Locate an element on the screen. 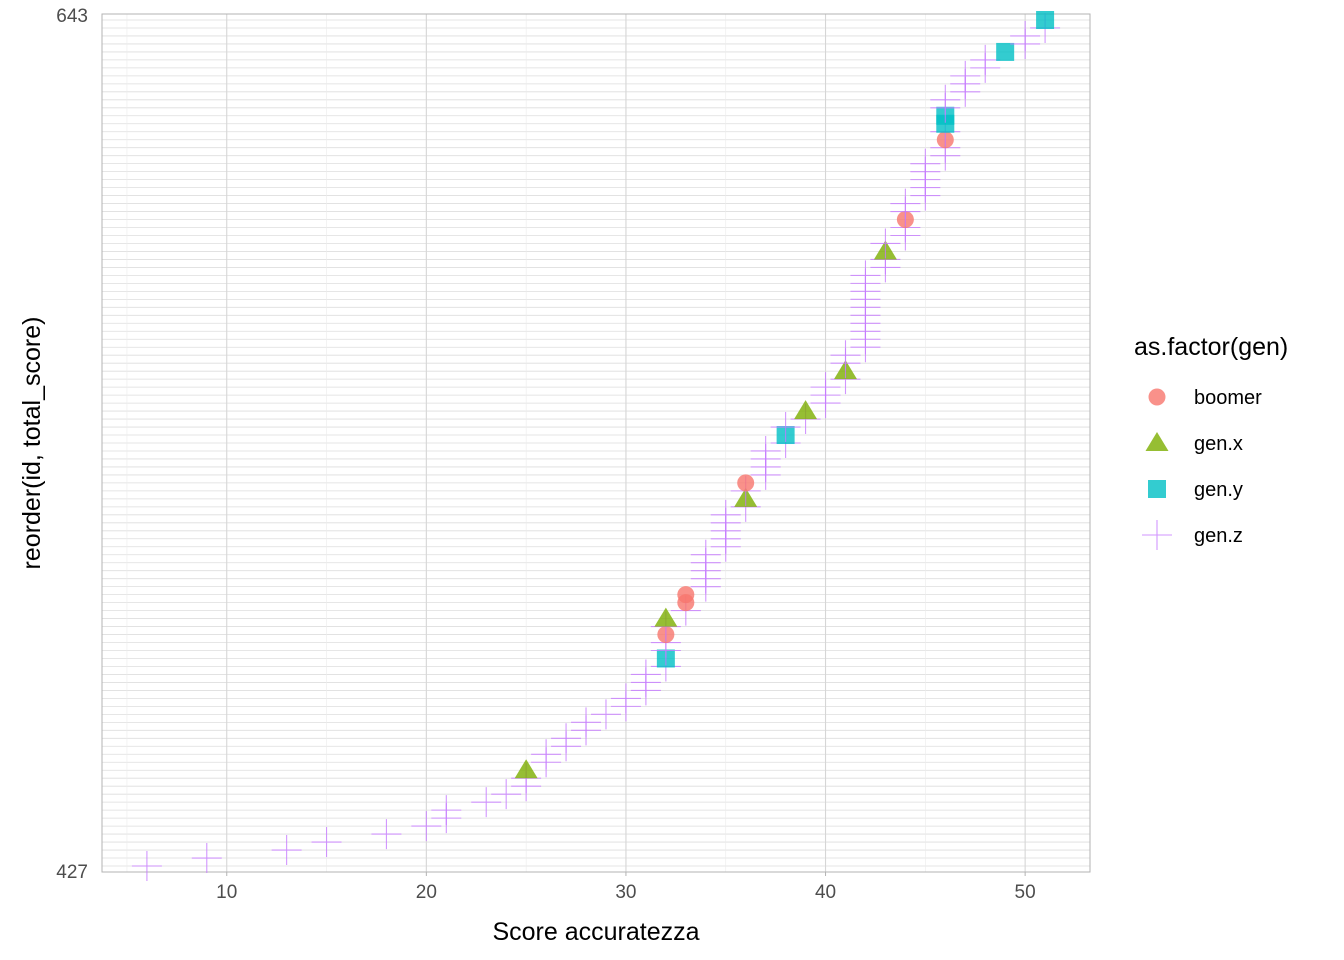 The width and height of the screenshot is (1344, 960). x-axis-ticks: 10 20 30 40 50 is located at coordinates (626, 887).